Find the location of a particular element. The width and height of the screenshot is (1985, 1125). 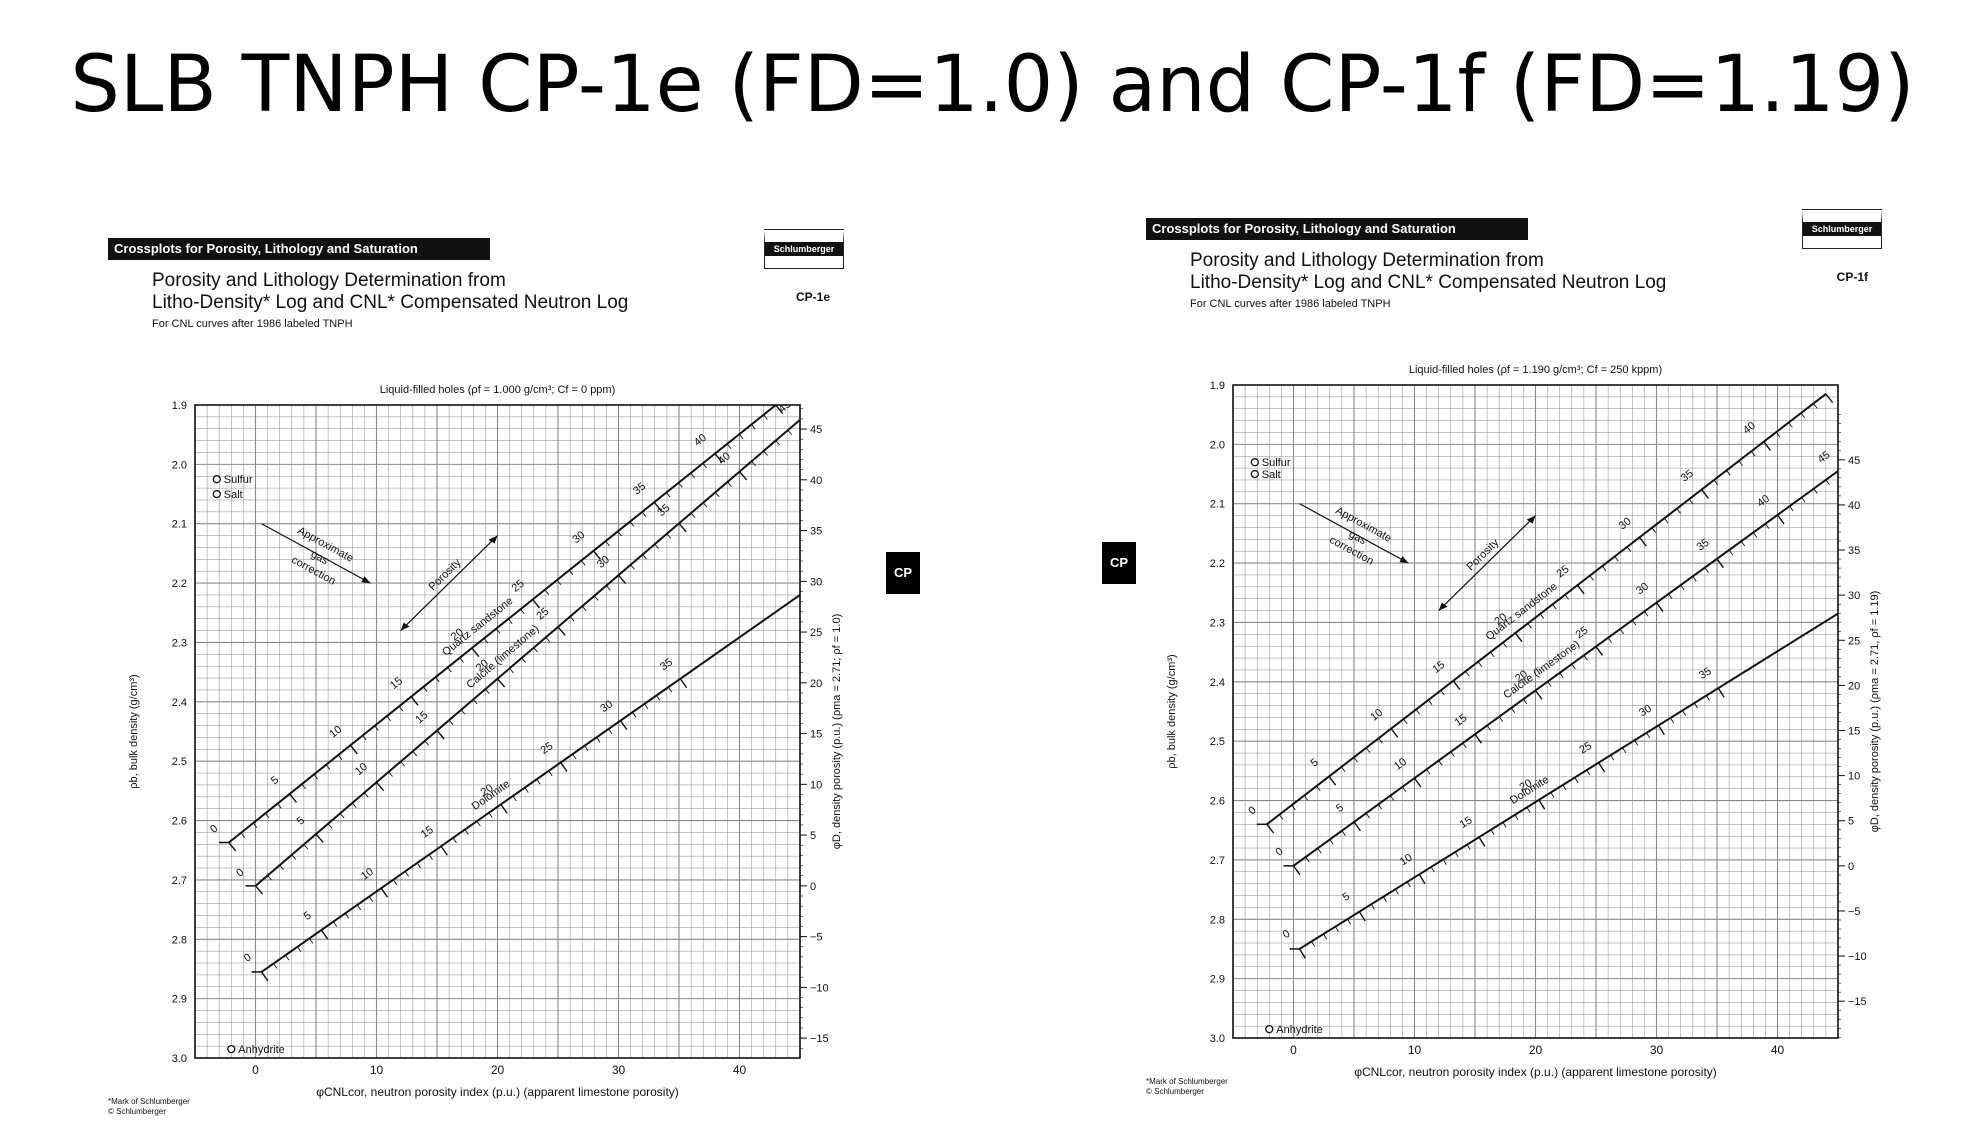

y-tick-label: 2.5 is located at coordinates (179, 762).